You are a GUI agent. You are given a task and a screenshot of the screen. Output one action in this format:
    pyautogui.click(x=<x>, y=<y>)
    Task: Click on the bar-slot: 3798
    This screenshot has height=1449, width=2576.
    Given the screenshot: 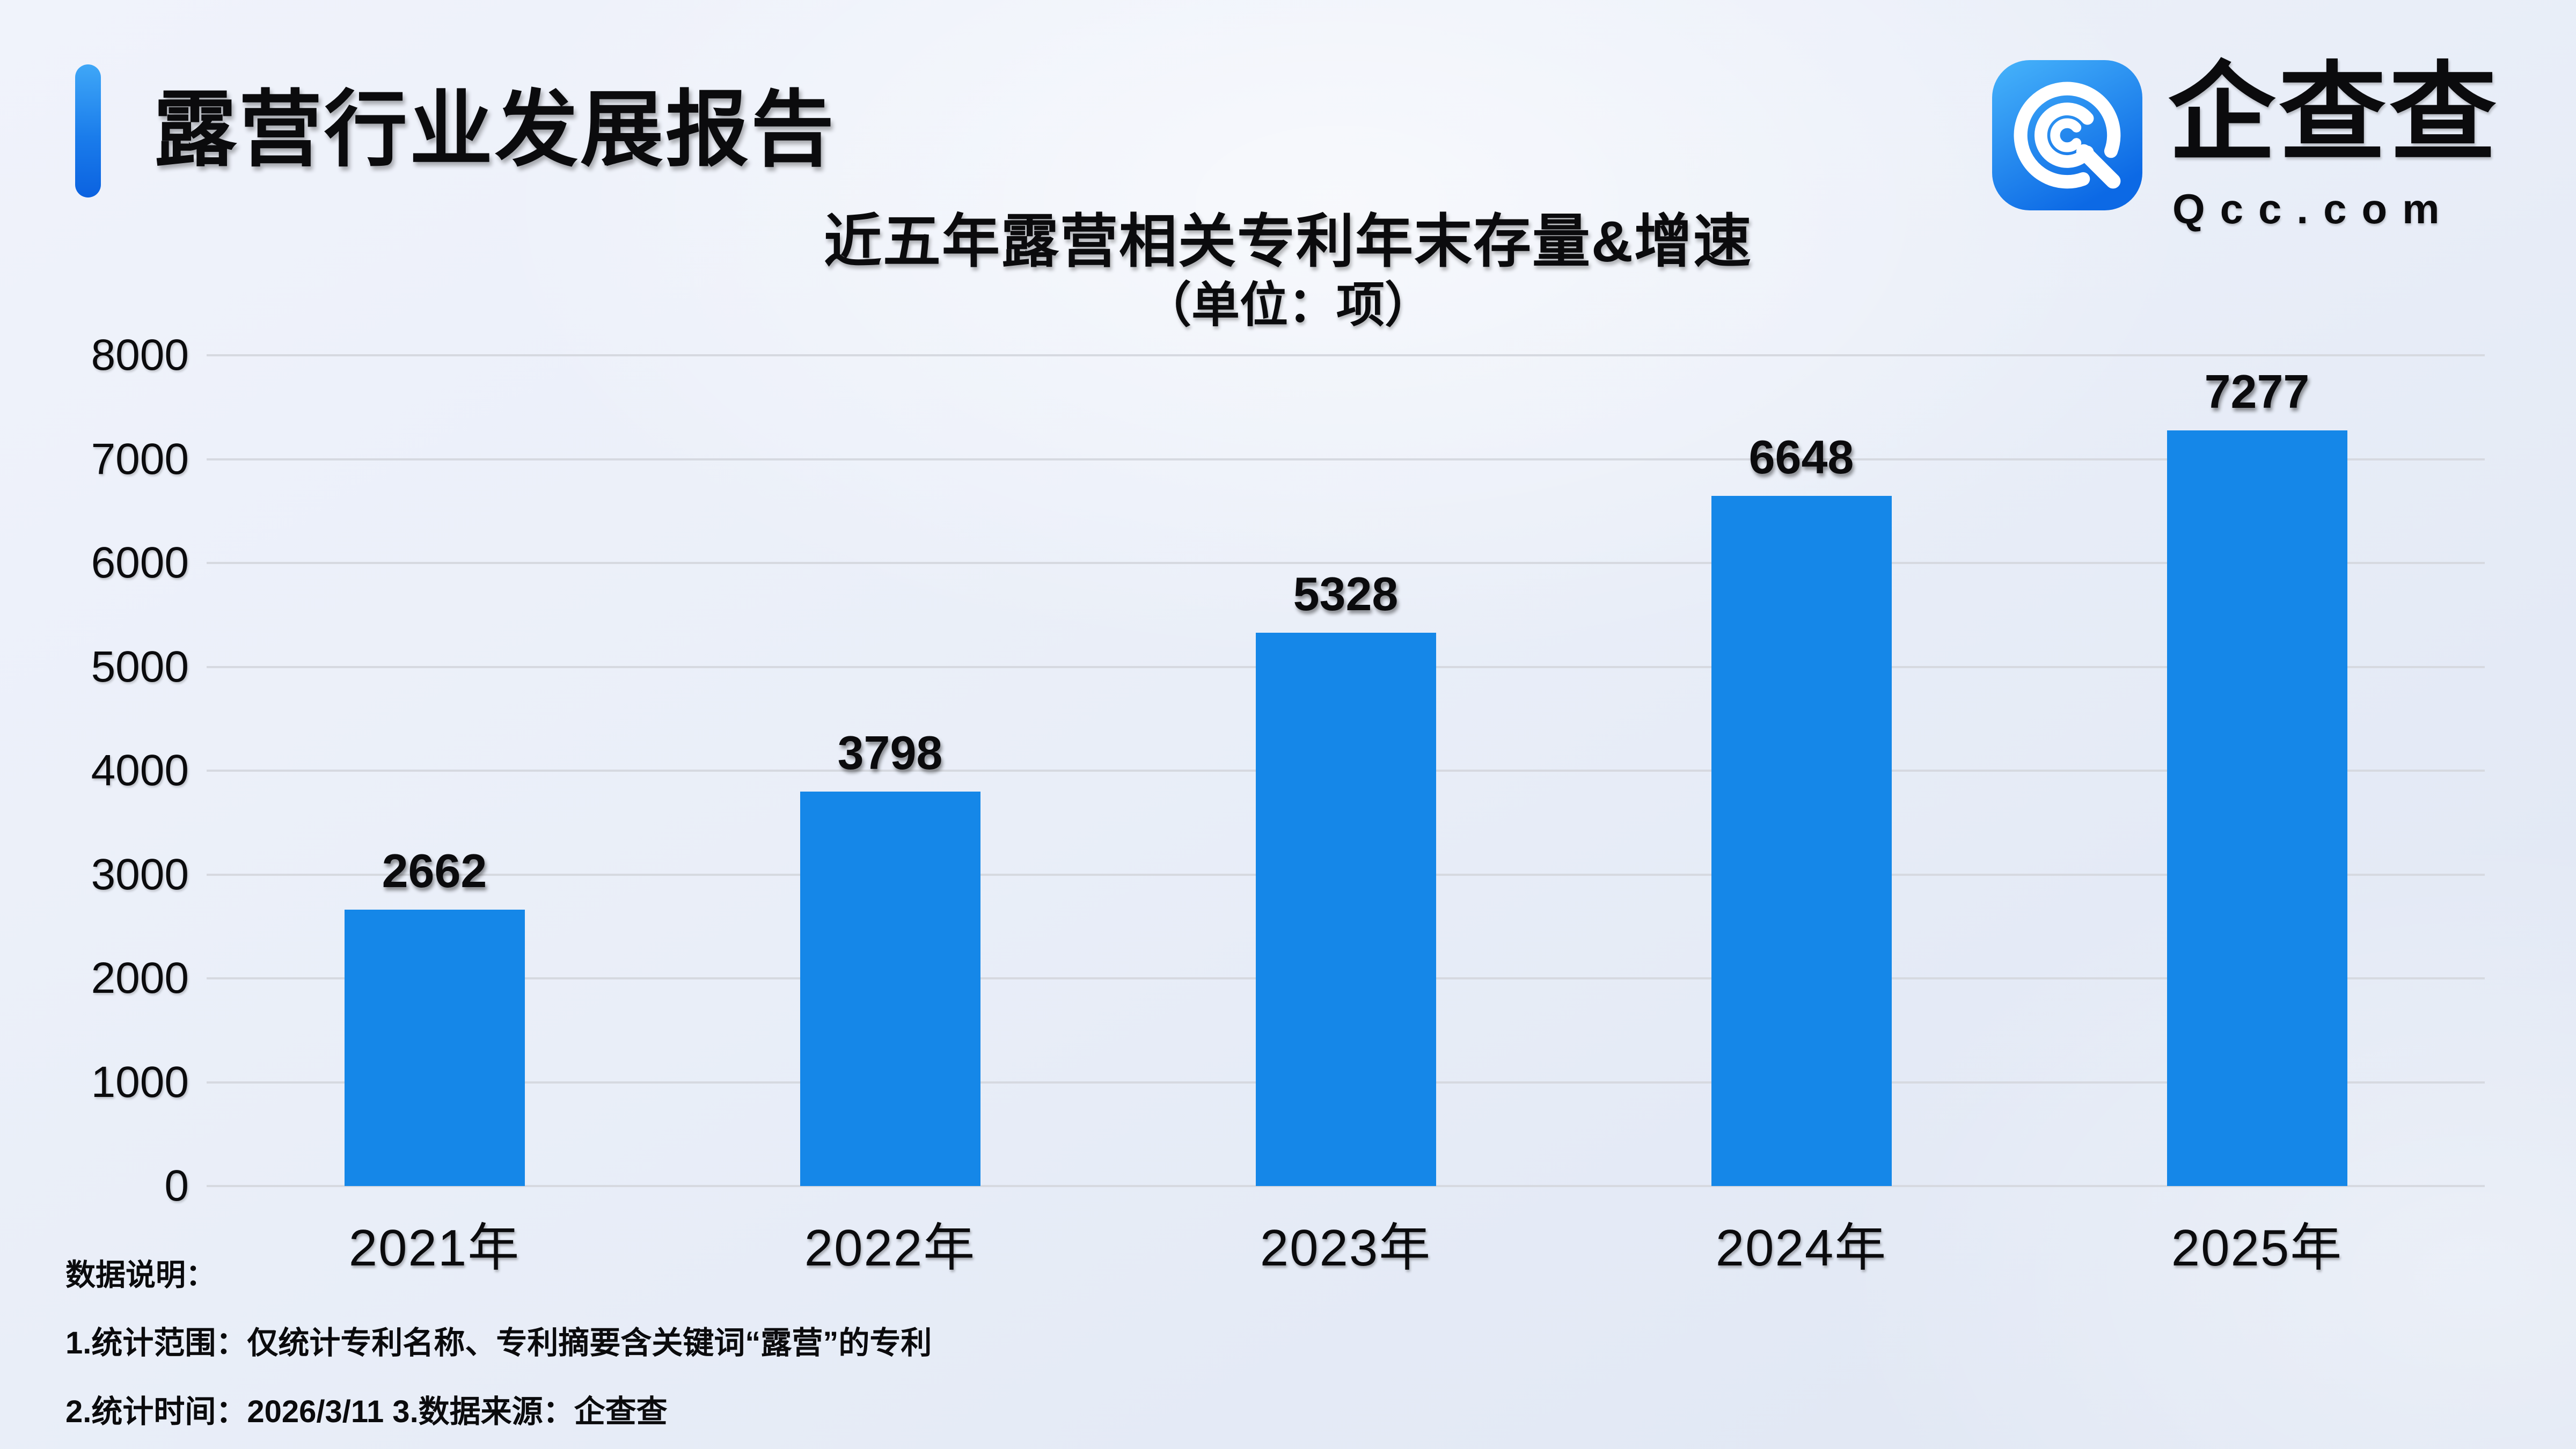 What is the action you would take?
    pyautogui.click(x=890, y=770)
    